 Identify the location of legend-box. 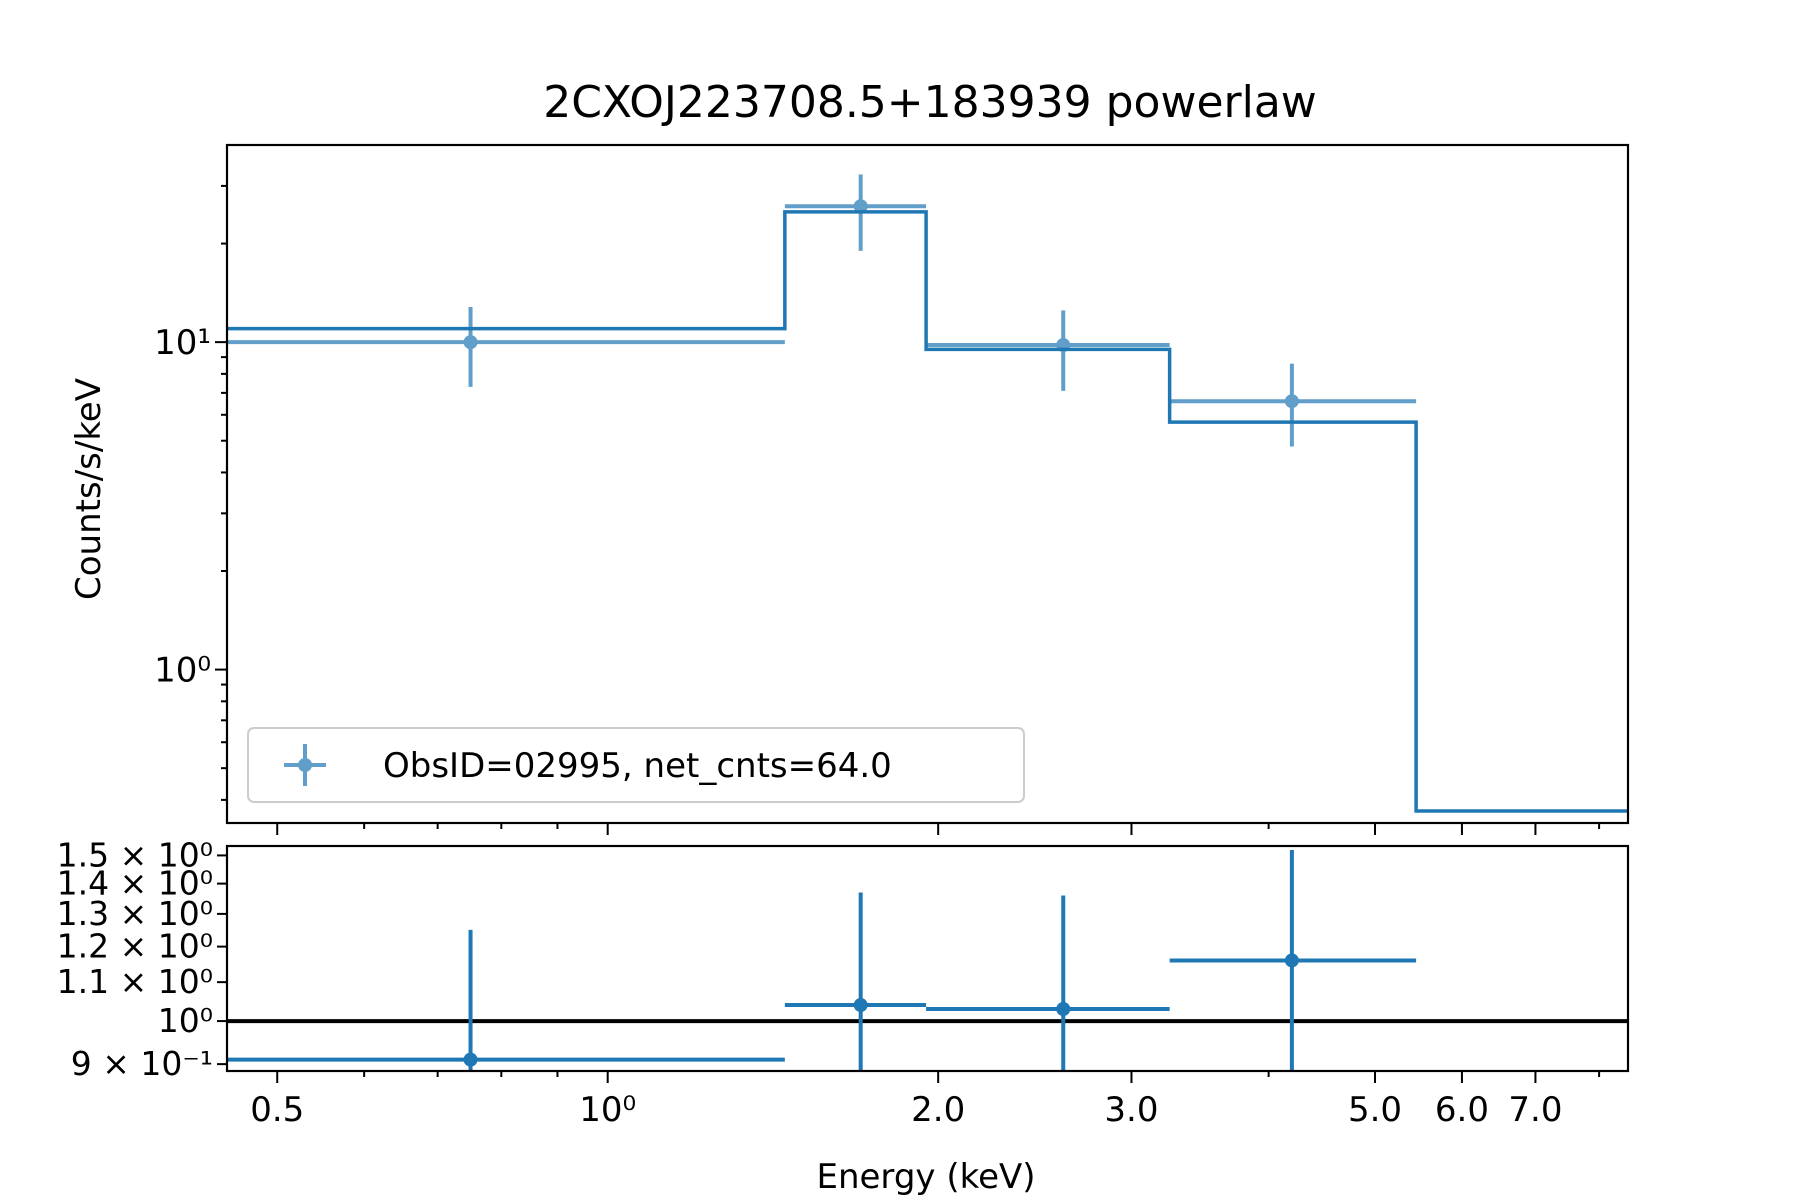
(636, 765).